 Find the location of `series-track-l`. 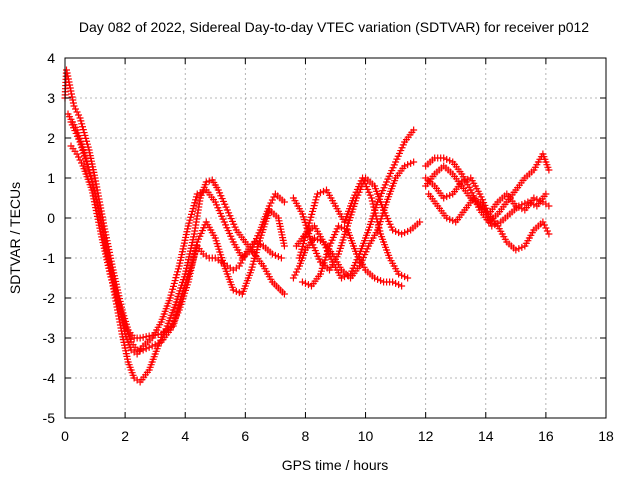

series-track-l is located at coordinates (487, 196).